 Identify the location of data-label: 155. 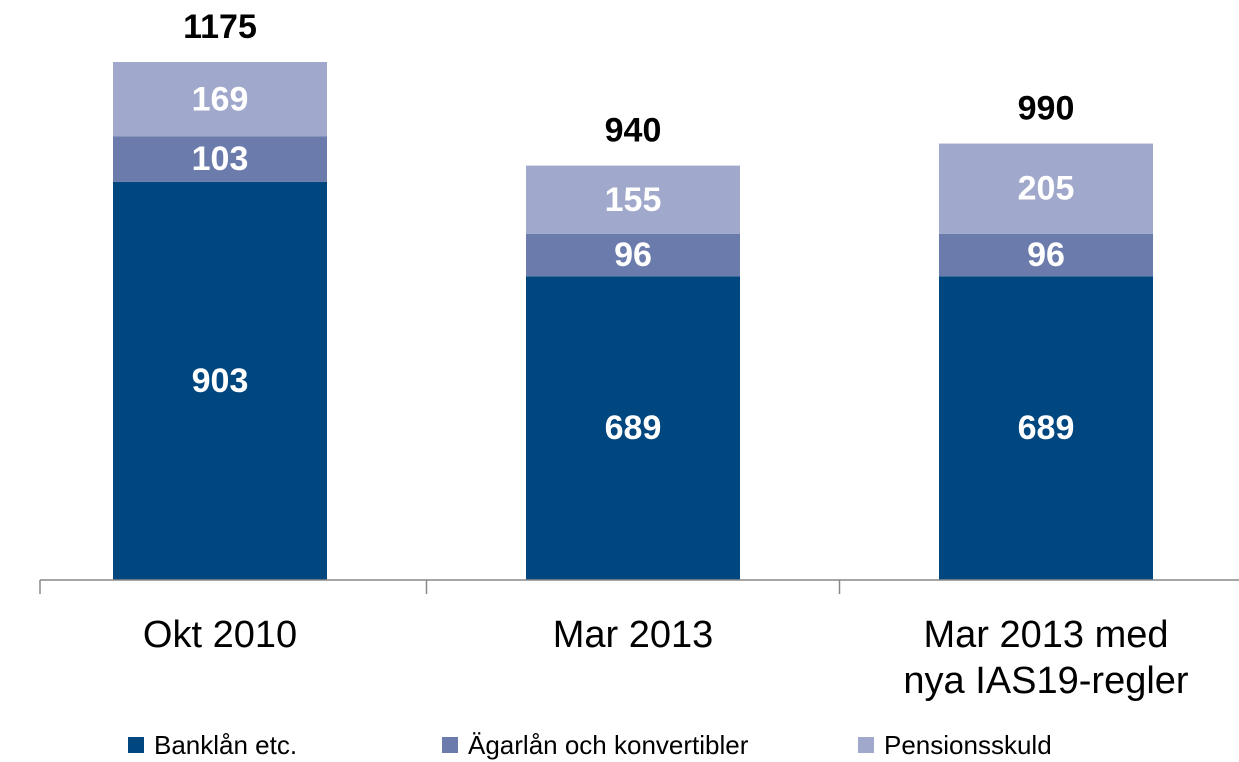
(633, 200).